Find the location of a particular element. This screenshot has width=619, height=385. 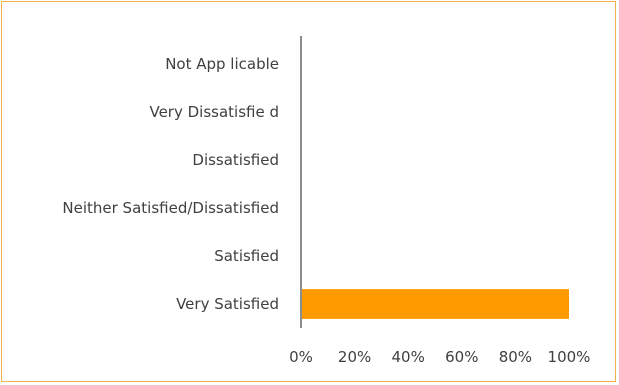

category-label: Dissatisfied is located at coordinates (235, 160).